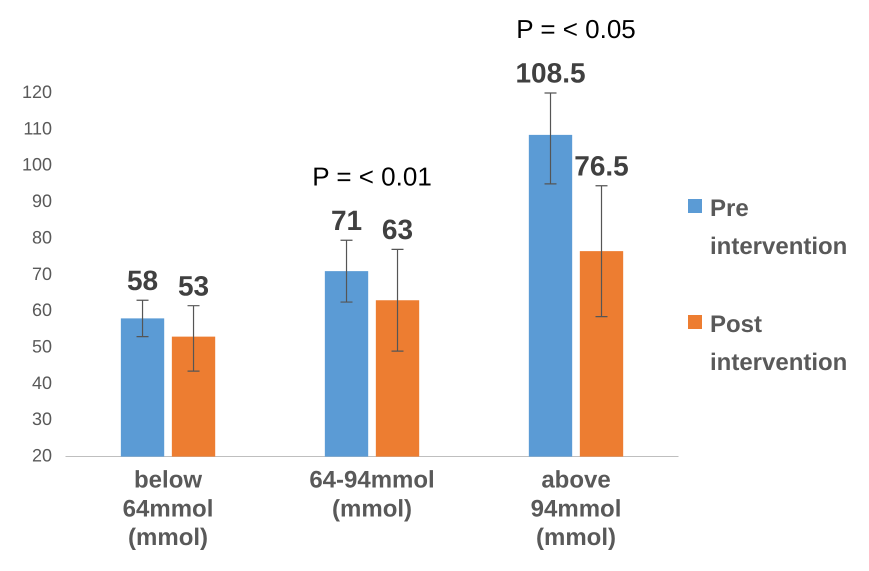 The width and height of the screenshot is (869, 571). Describe the element at coordinates (42, 201) in the screenshot. I see `y-tick-label: 90` at that location.